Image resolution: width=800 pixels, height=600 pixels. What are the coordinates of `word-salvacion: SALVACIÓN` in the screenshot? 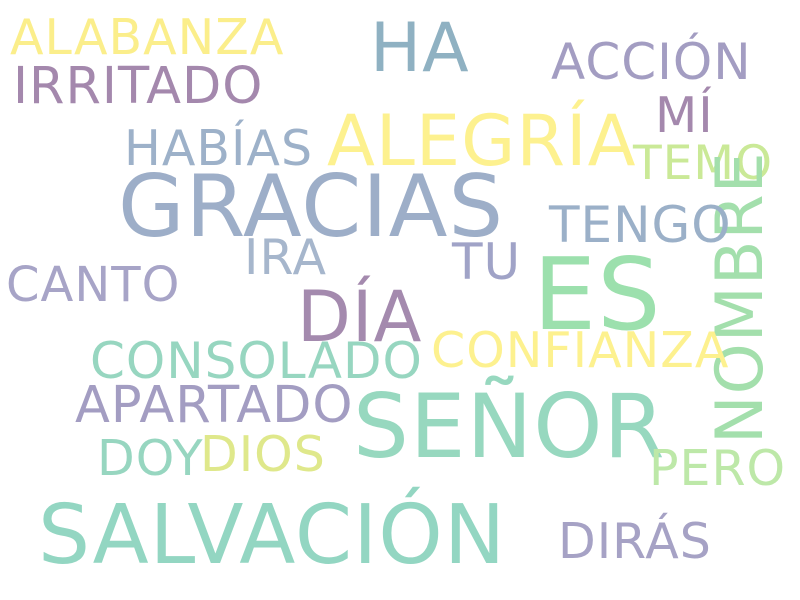 It's located at (272, 535).